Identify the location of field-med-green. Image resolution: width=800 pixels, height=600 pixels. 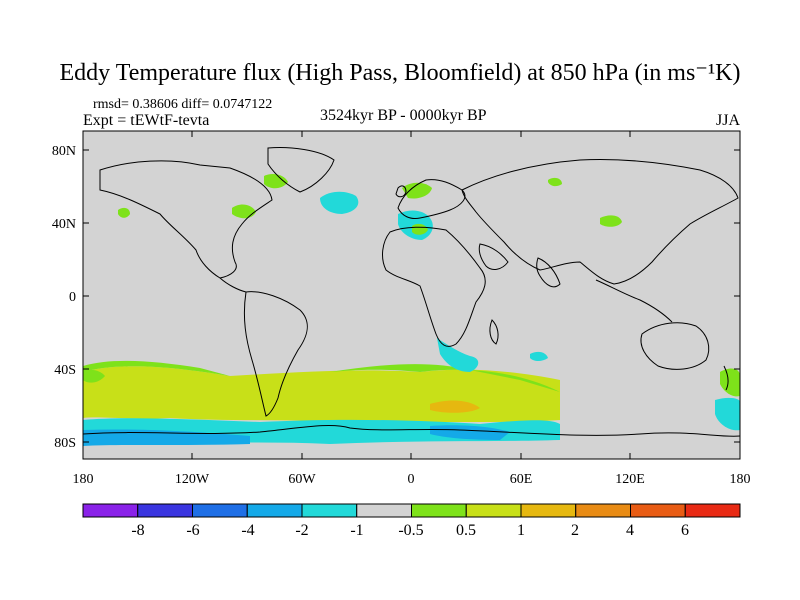
(420, 229).